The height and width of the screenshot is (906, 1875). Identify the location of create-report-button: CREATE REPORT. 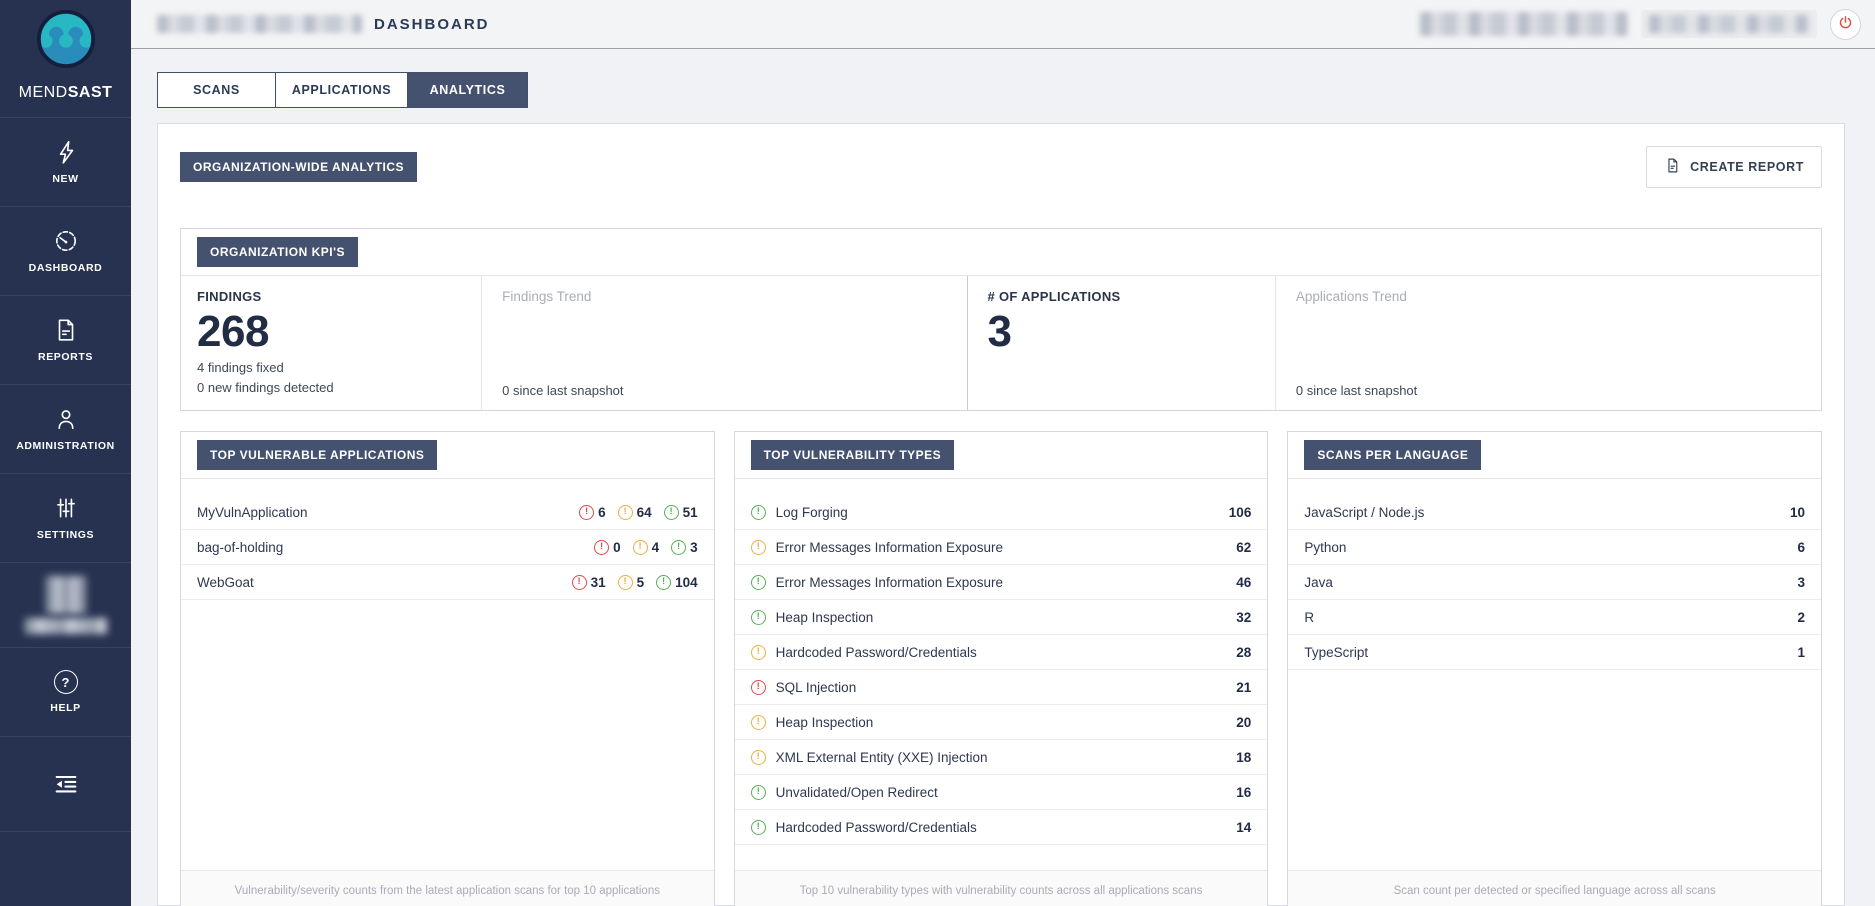
(1734, 167).